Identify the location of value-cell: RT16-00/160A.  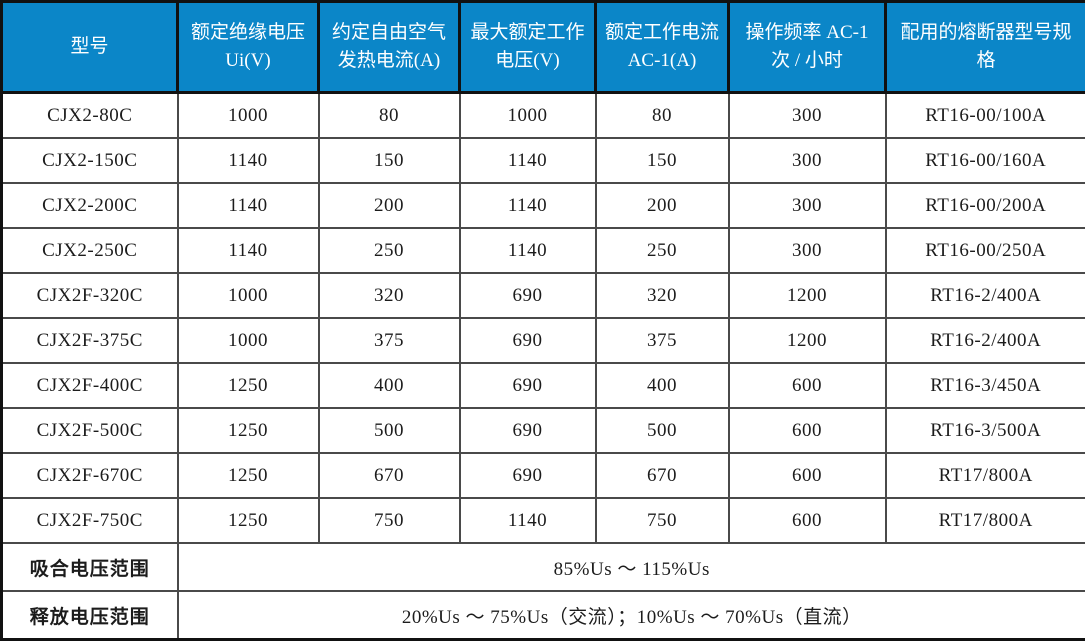
(985, 160).